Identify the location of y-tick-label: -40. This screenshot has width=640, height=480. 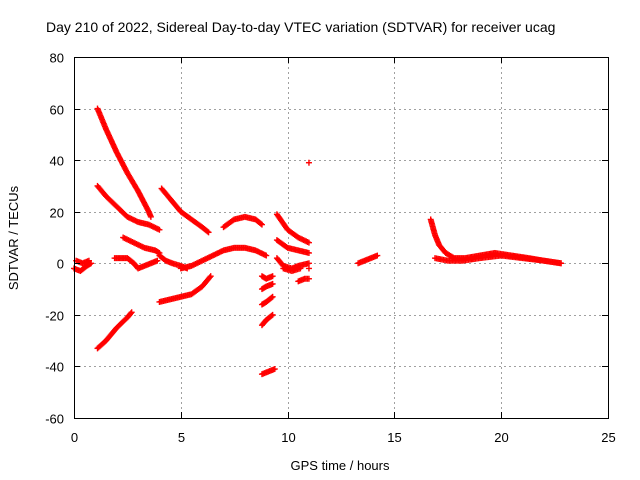
(54, 367).